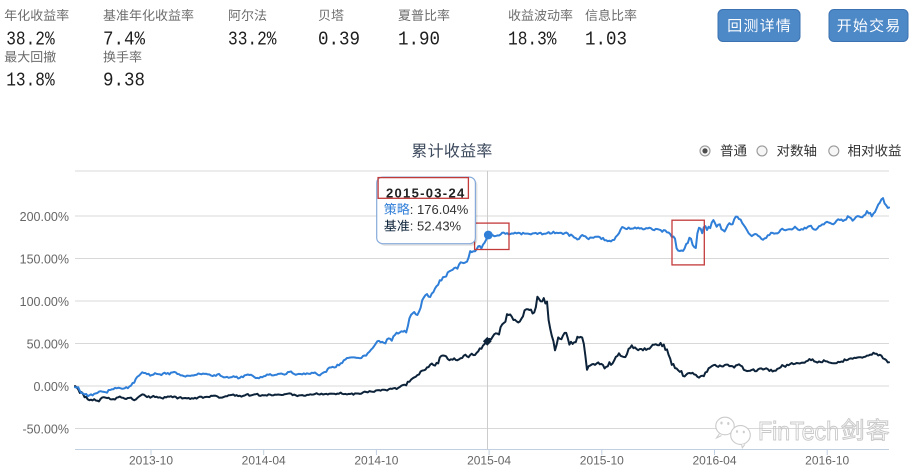 The image size is (920, 474). I want to click on svg-text: 150.00%, so click(44, 259).